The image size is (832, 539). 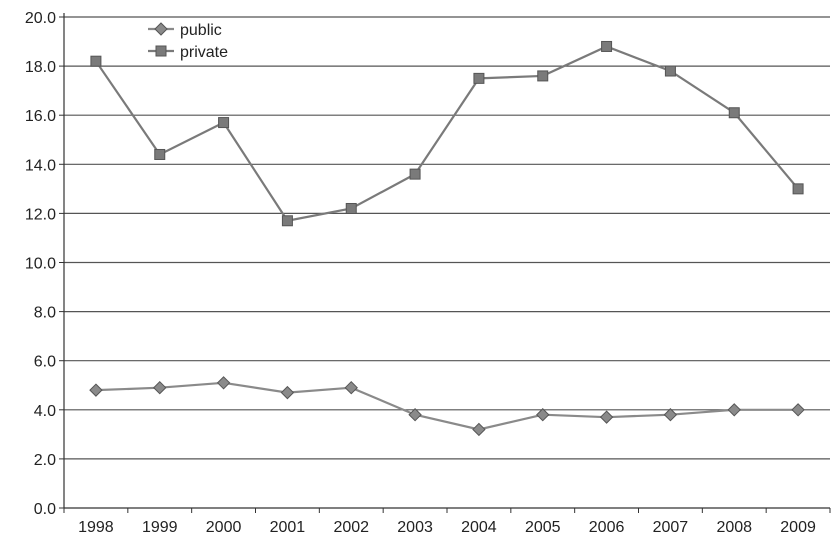 What do you see at coordinates (40, 116) in the screenshot?
I see `y-tick-label: 16.0` at bounding box center [40, 116].